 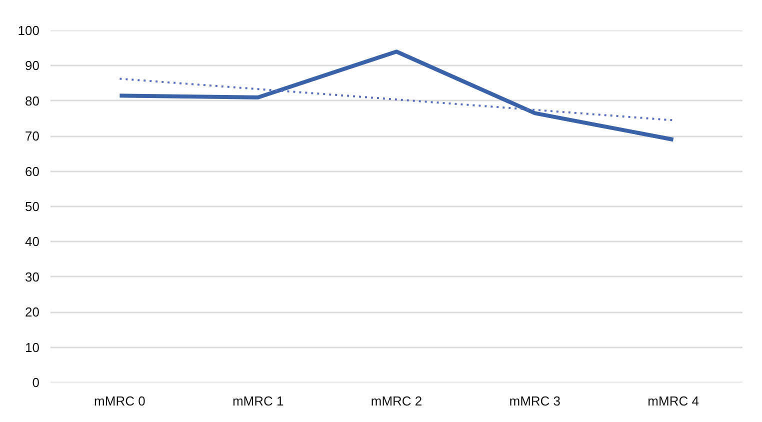 What do you see at coordinates (29, 30) in the screenshot?
I see `y-tick-label: 100` at bounding box center [29, 30].